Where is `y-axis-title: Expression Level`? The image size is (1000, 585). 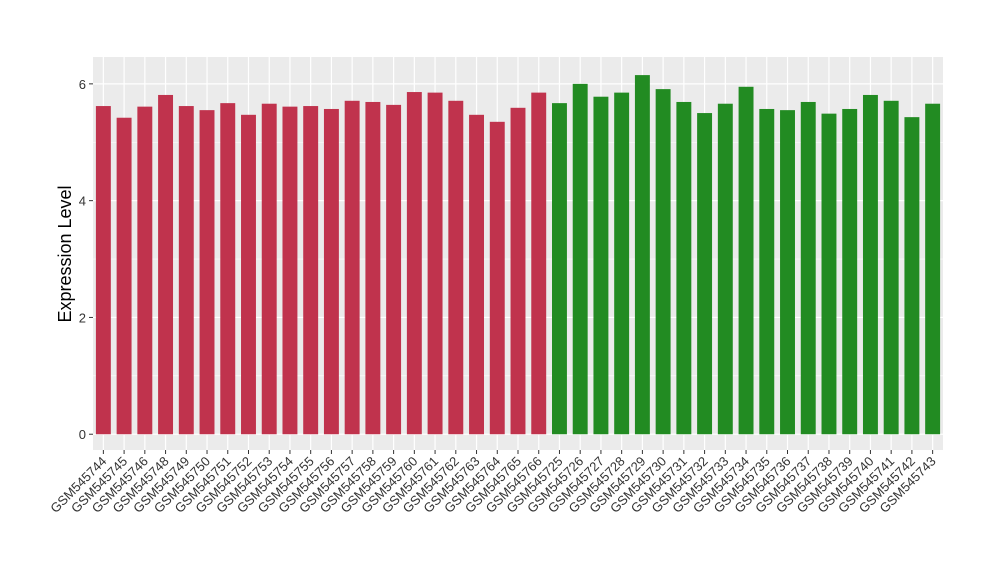 y-axis-title: Expression Level is located at coordinates (65, 253).